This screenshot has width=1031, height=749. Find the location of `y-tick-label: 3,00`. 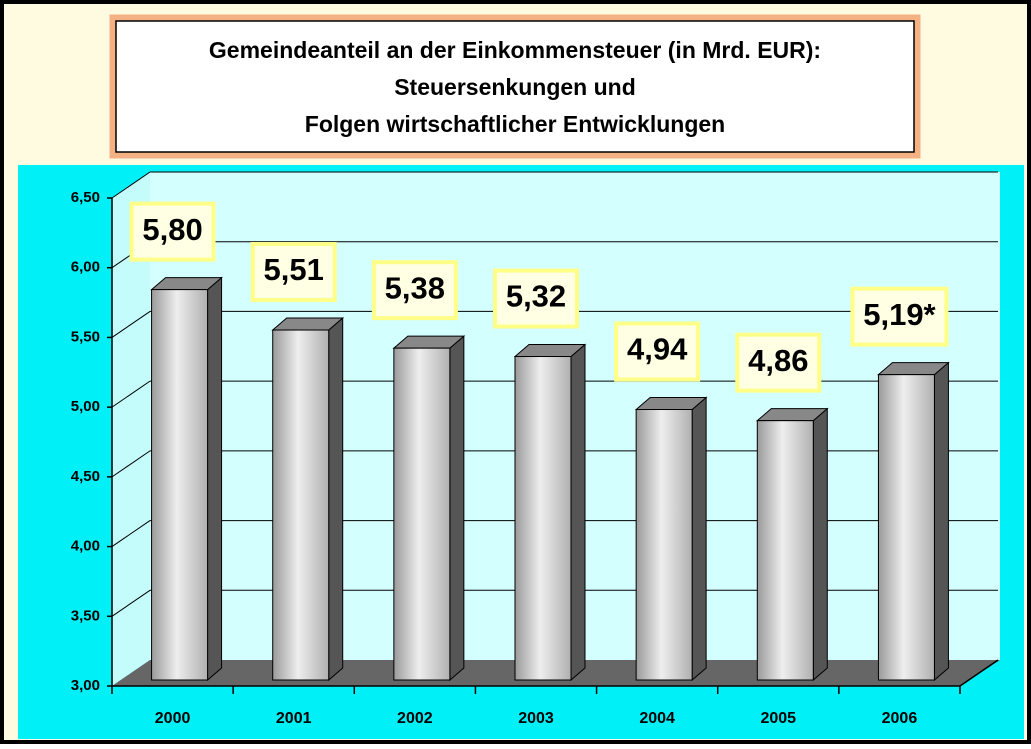

y-tick-label: 3,00 is located at coordinates (85, 685).